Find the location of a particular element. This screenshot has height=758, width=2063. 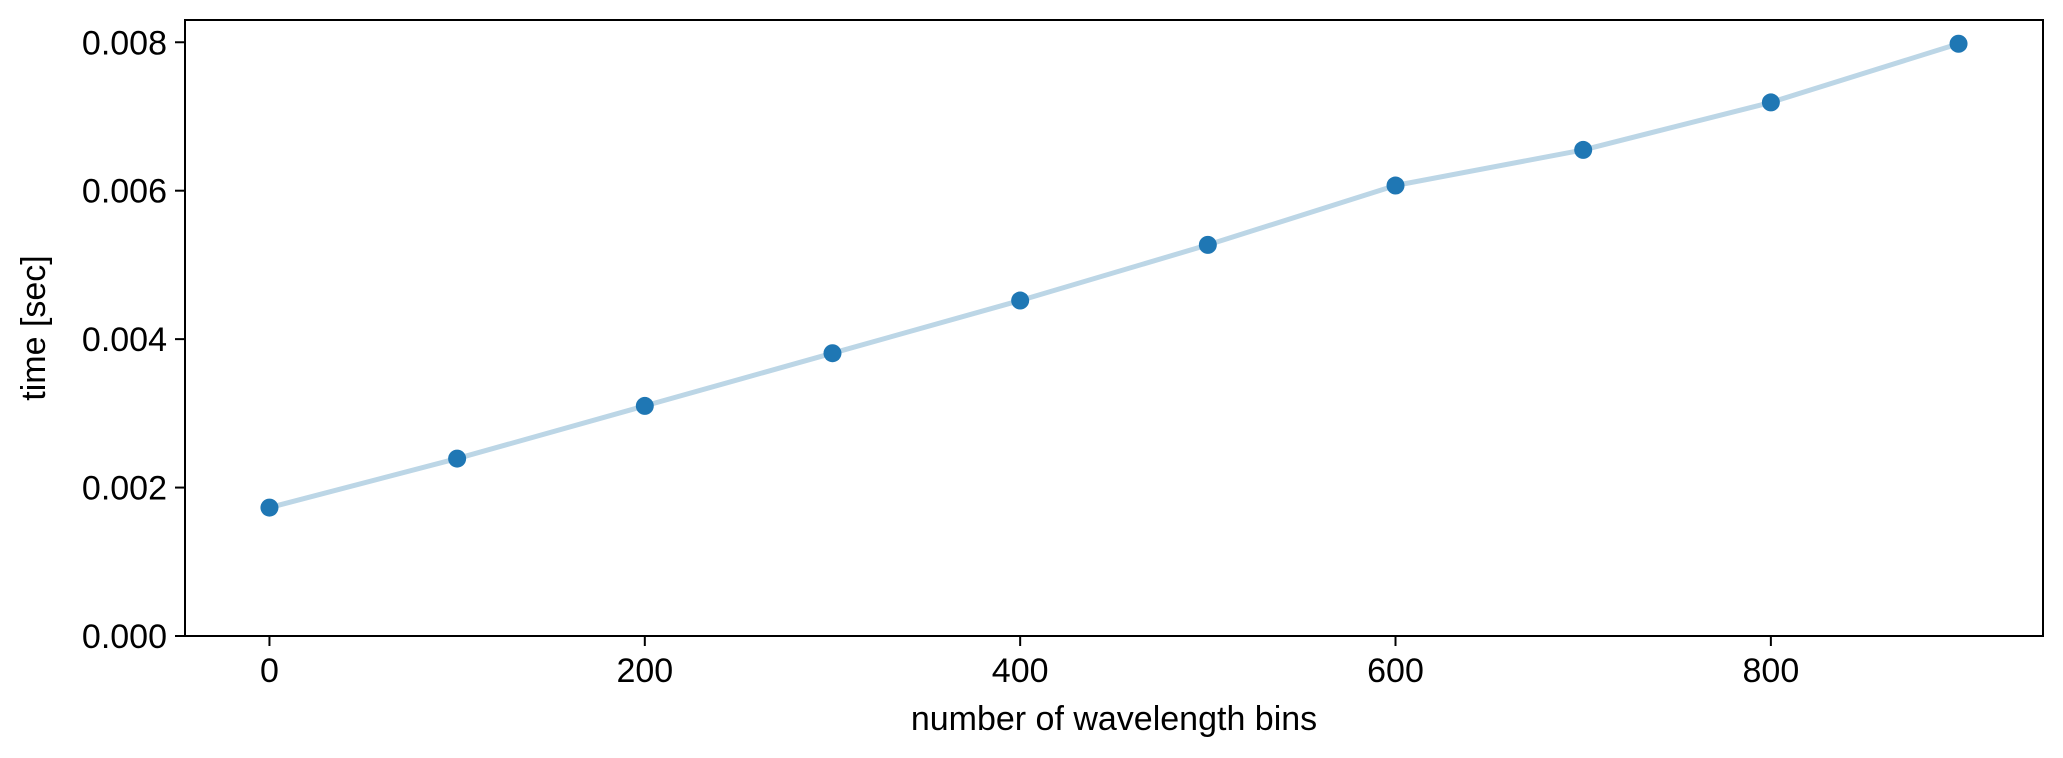

x-tick-label: 600 is located at coordinates (1395, 671).